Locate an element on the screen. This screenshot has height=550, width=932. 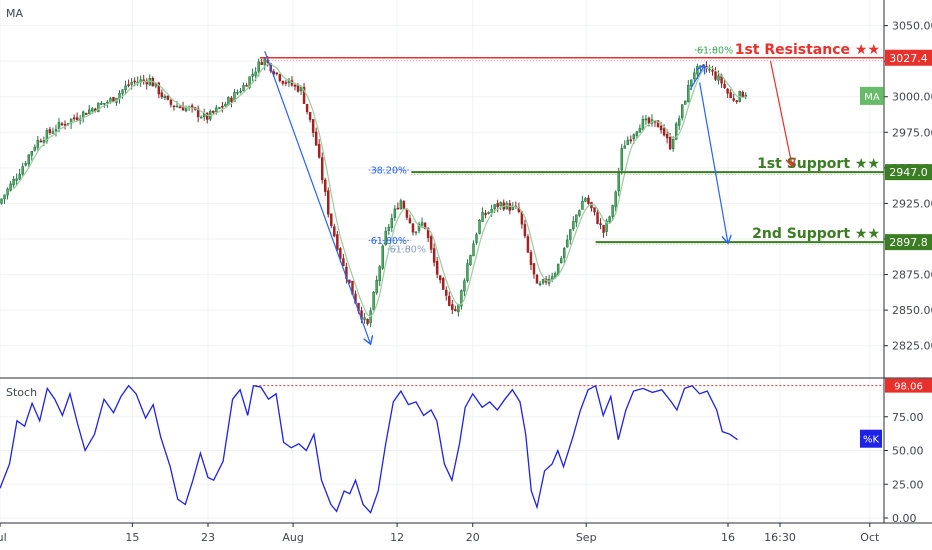
time-axis-tick-label: Oct is located at coordinates (870, 537).